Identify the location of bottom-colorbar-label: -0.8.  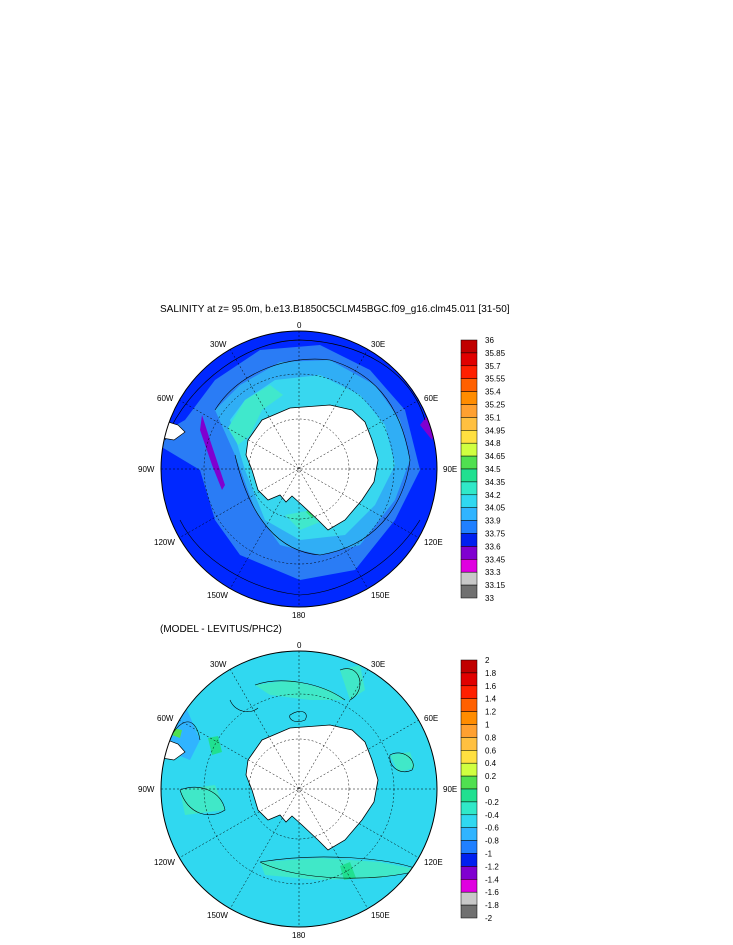
(492, 841).